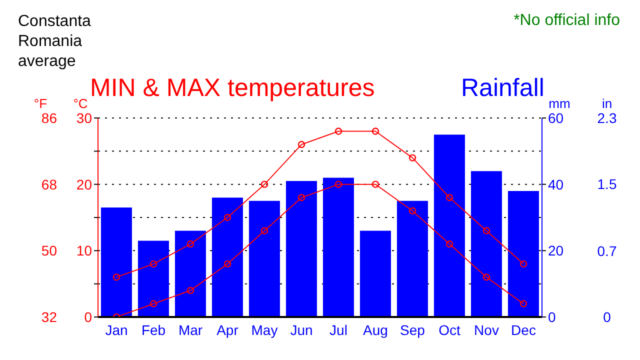  What do you see at coordinates (80, 103) in the screenshot?
I see `y-axis-title: °C` at bounding box center [80, 103].